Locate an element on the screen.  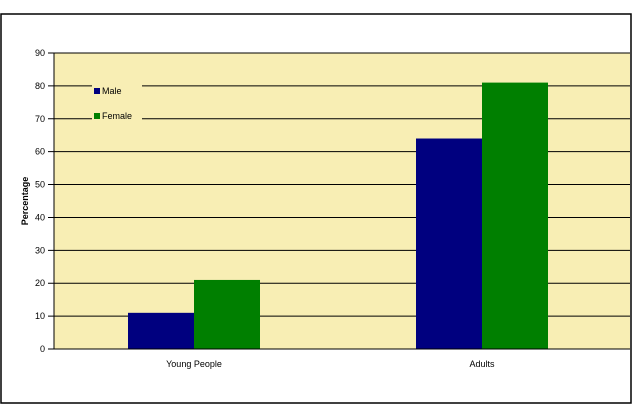
y-tick-label: 0 is located at coordinates (42, 349).